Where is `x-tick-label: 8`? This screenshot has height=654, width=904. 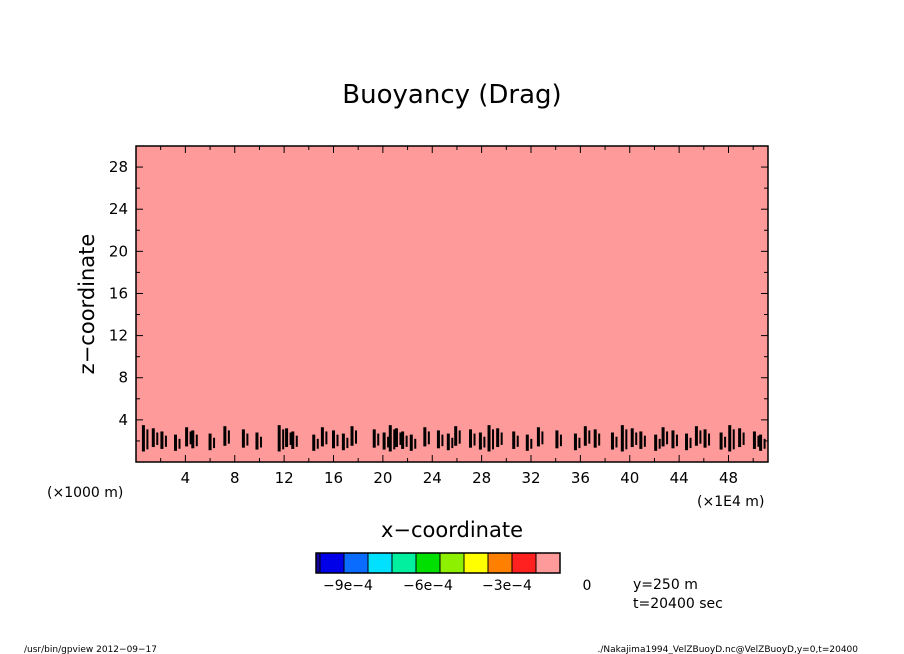 x-tick-label: 8 is located at coordinates (235, 478).